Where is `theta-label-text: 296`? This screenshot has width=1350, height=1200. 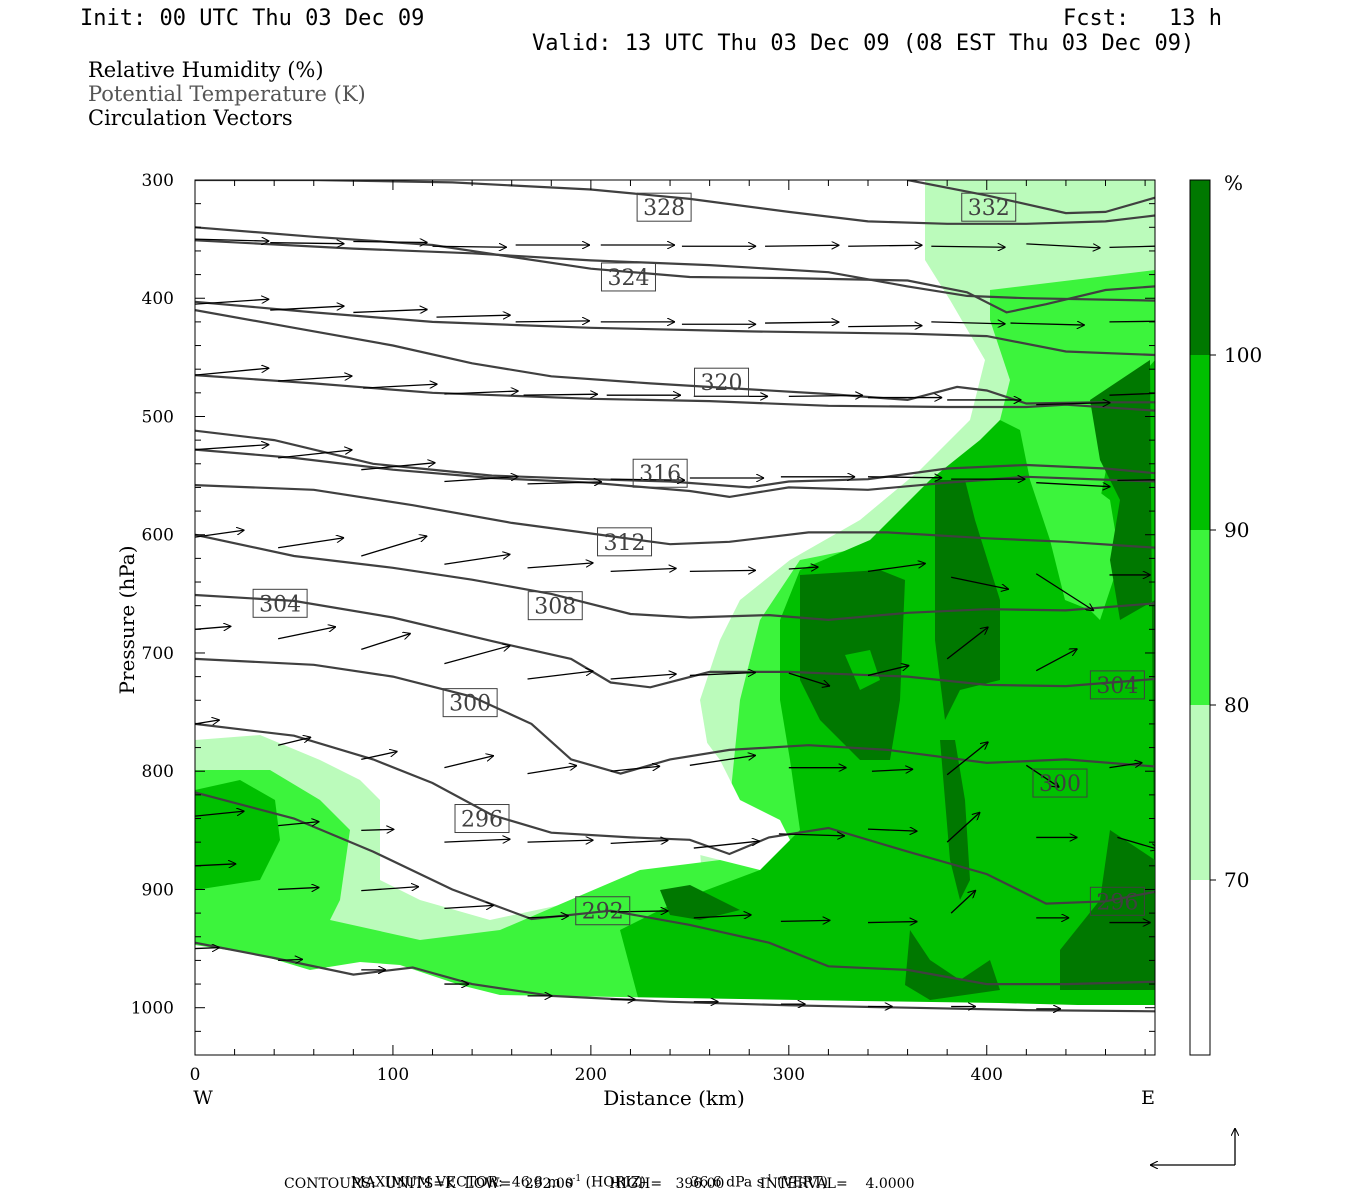
theta-label-text: 296 is located at coordinates (1117, 902).